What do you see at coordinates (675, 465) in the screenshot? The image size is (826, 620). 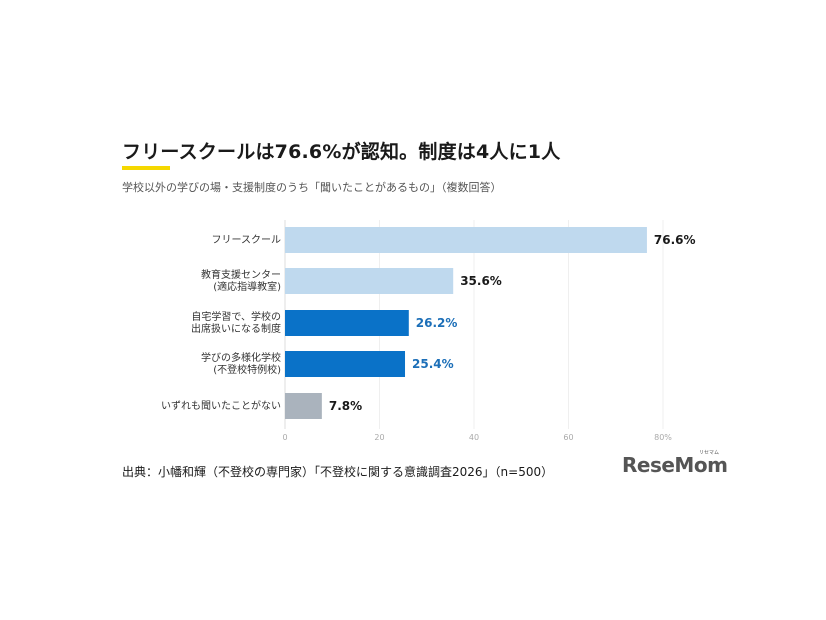 I see `resemom-logo: ReseMom` at bounding box center [675, 465].